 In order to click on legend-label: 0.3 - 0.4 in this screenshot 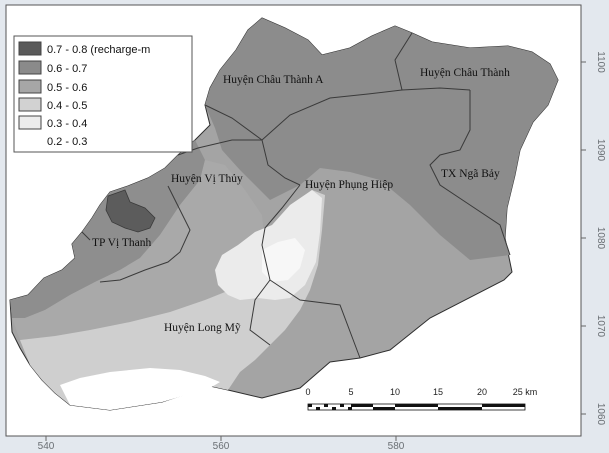, I will do `click(67, 124)`.